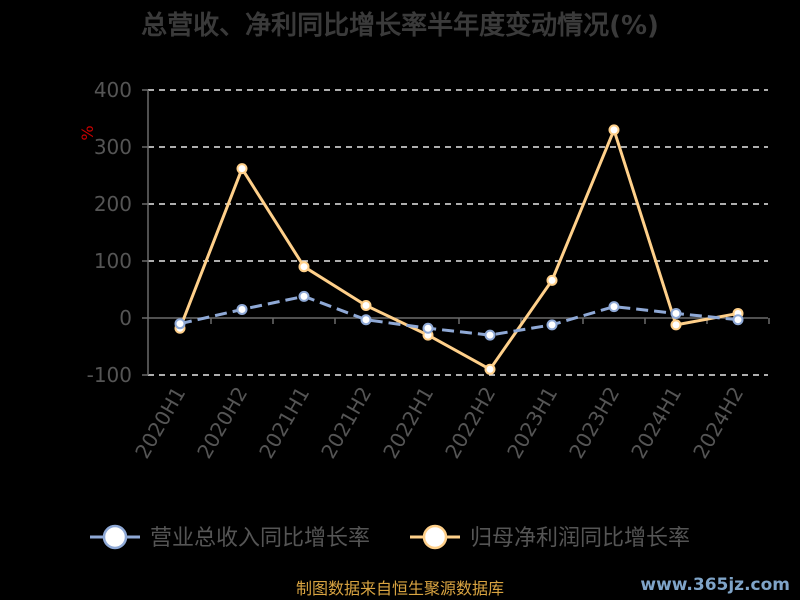 Image resolution: width=800 pixels, height=600 pixels. I want to click on source-note: 制图数据来自恒生聚源数据库, so click(400, 588).